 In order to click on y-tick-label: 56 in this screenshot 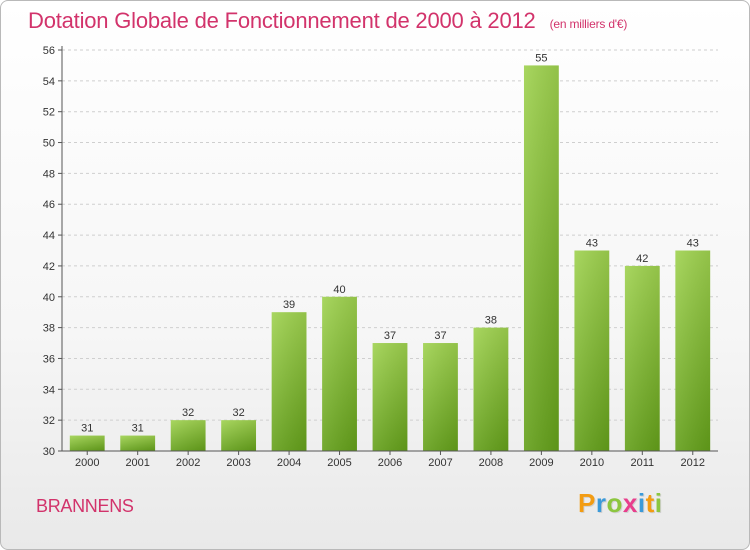, I will do `click(49, 51)`.